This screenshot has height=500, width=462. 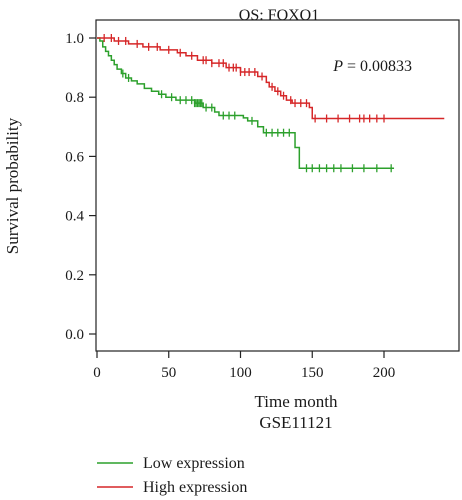 What do you see at coordinates (195, 487) in the screenshot?
I see `legend-label-high: High expression` at bounding box center [195, 487].